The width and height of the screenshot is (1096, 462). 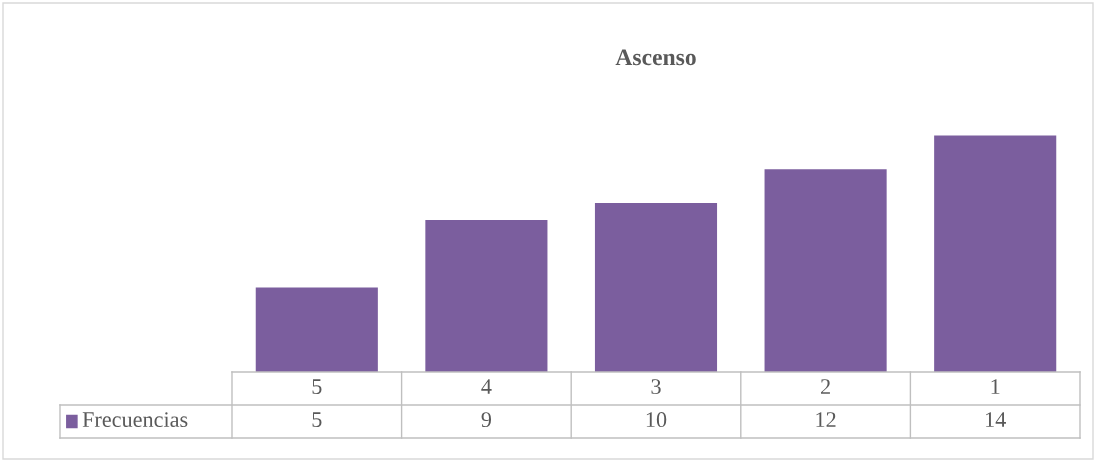 What do you see at coordinates (996, 419) in the screenshot?
I see `data-label: 14` at bounding box center [996, 419].